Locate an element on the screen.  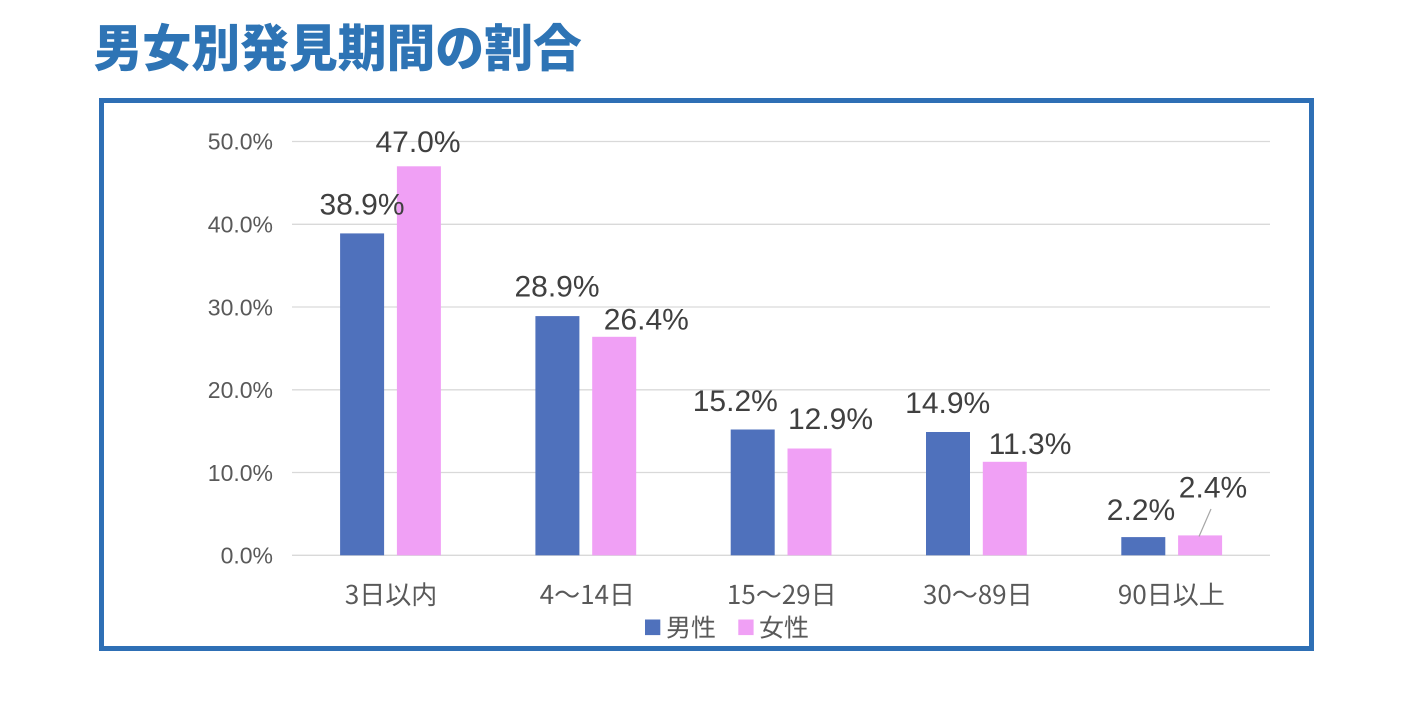
svg-text: 2.4% is located at coordinates (1213, 488).